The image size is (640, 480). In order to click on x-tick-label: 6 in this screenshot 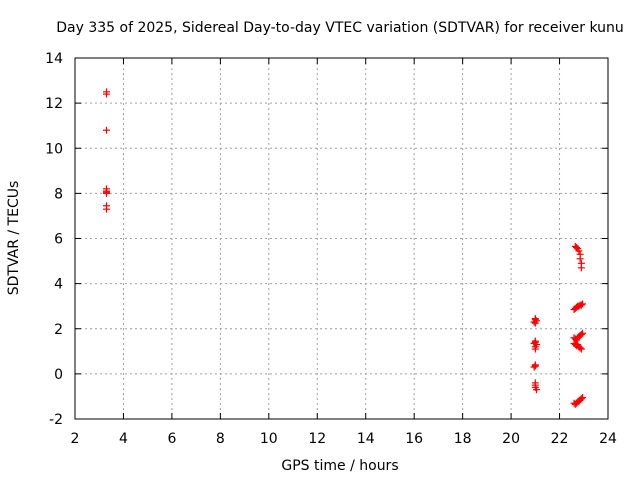, I will do `click(171, 439)`.